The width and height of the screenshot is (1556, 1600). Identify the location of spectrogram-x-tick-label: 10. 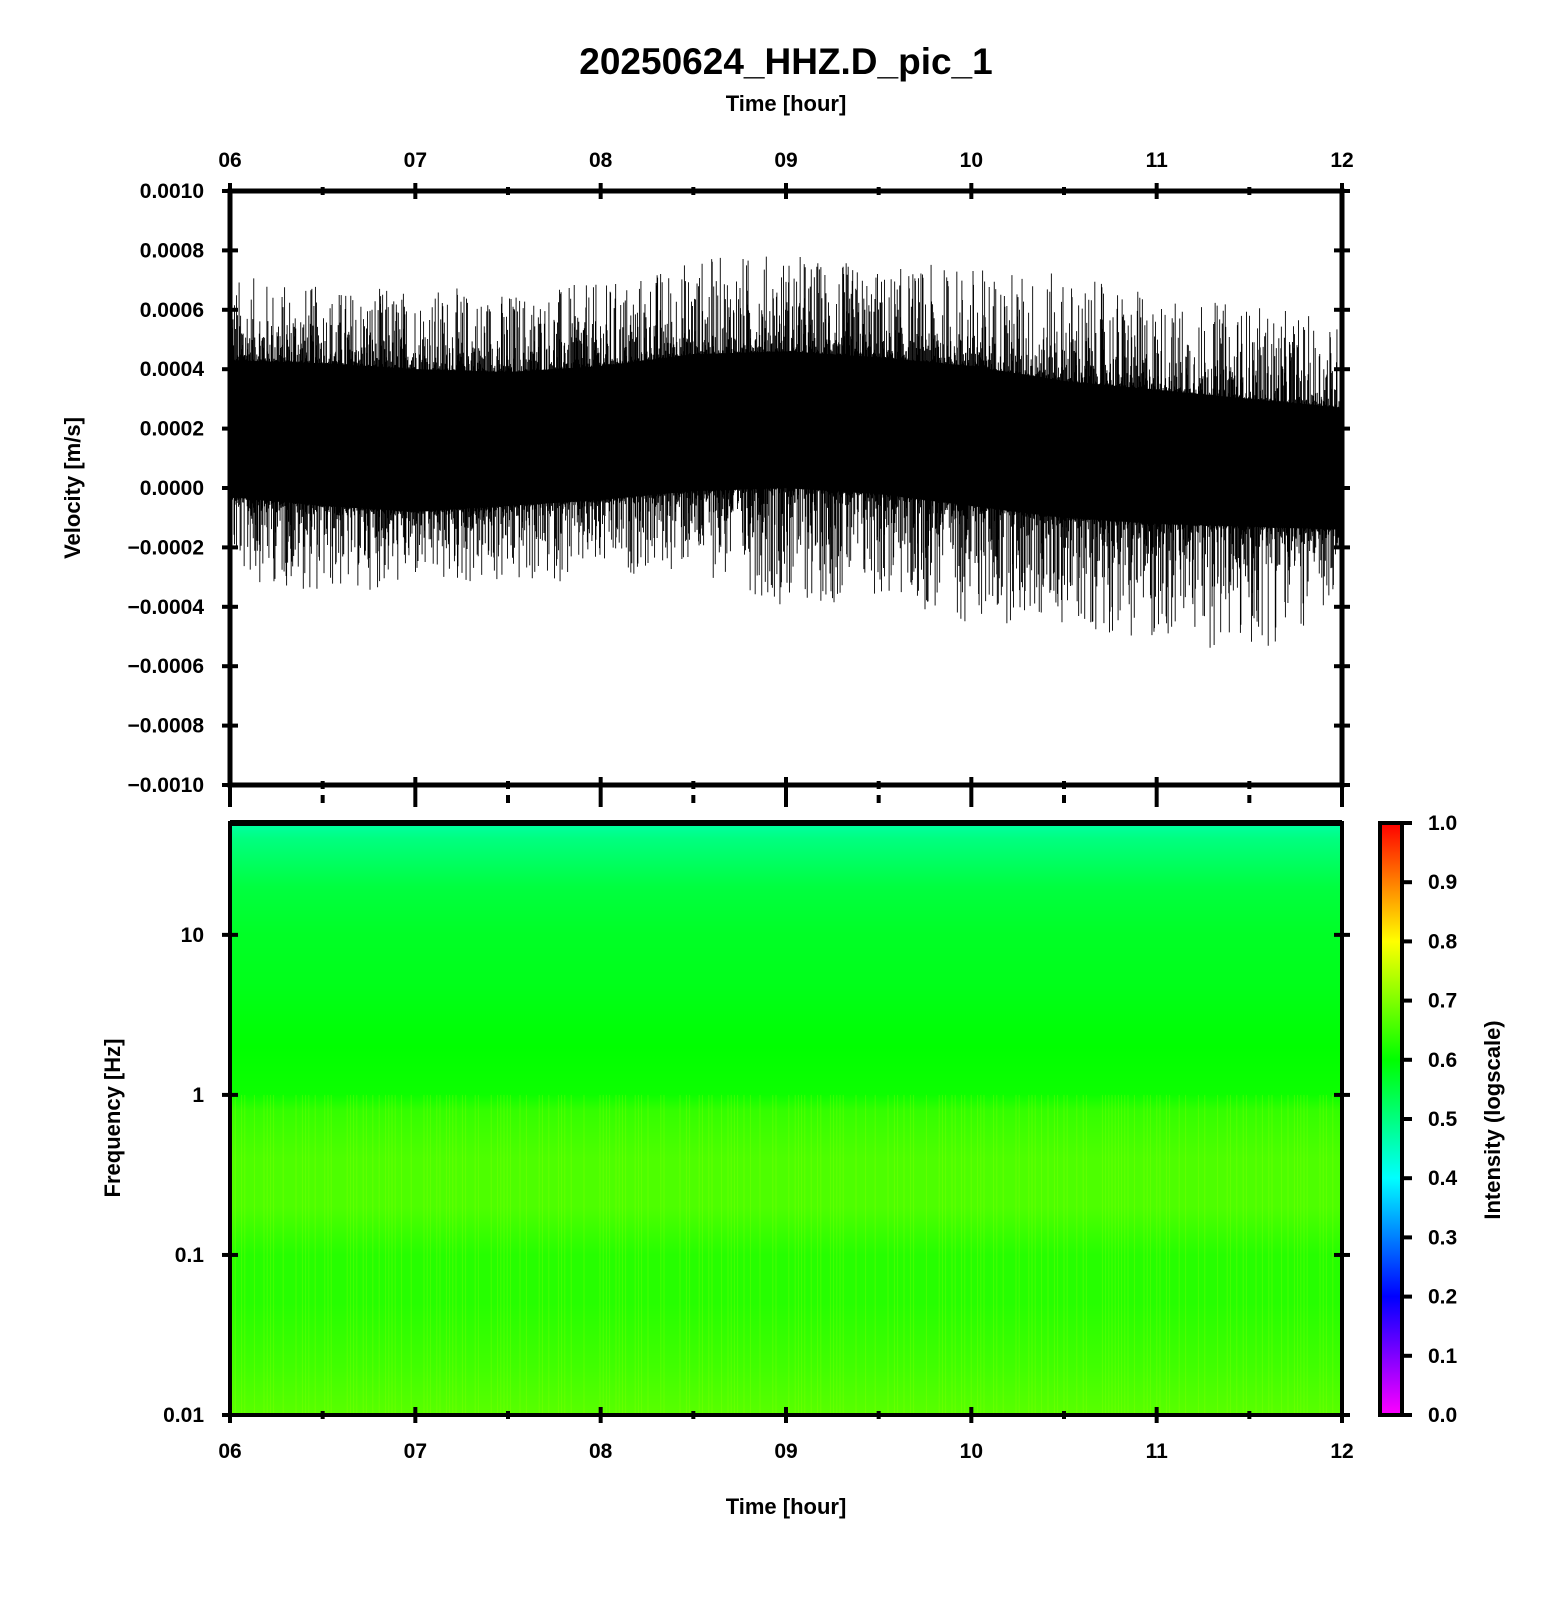
(971, 1451).